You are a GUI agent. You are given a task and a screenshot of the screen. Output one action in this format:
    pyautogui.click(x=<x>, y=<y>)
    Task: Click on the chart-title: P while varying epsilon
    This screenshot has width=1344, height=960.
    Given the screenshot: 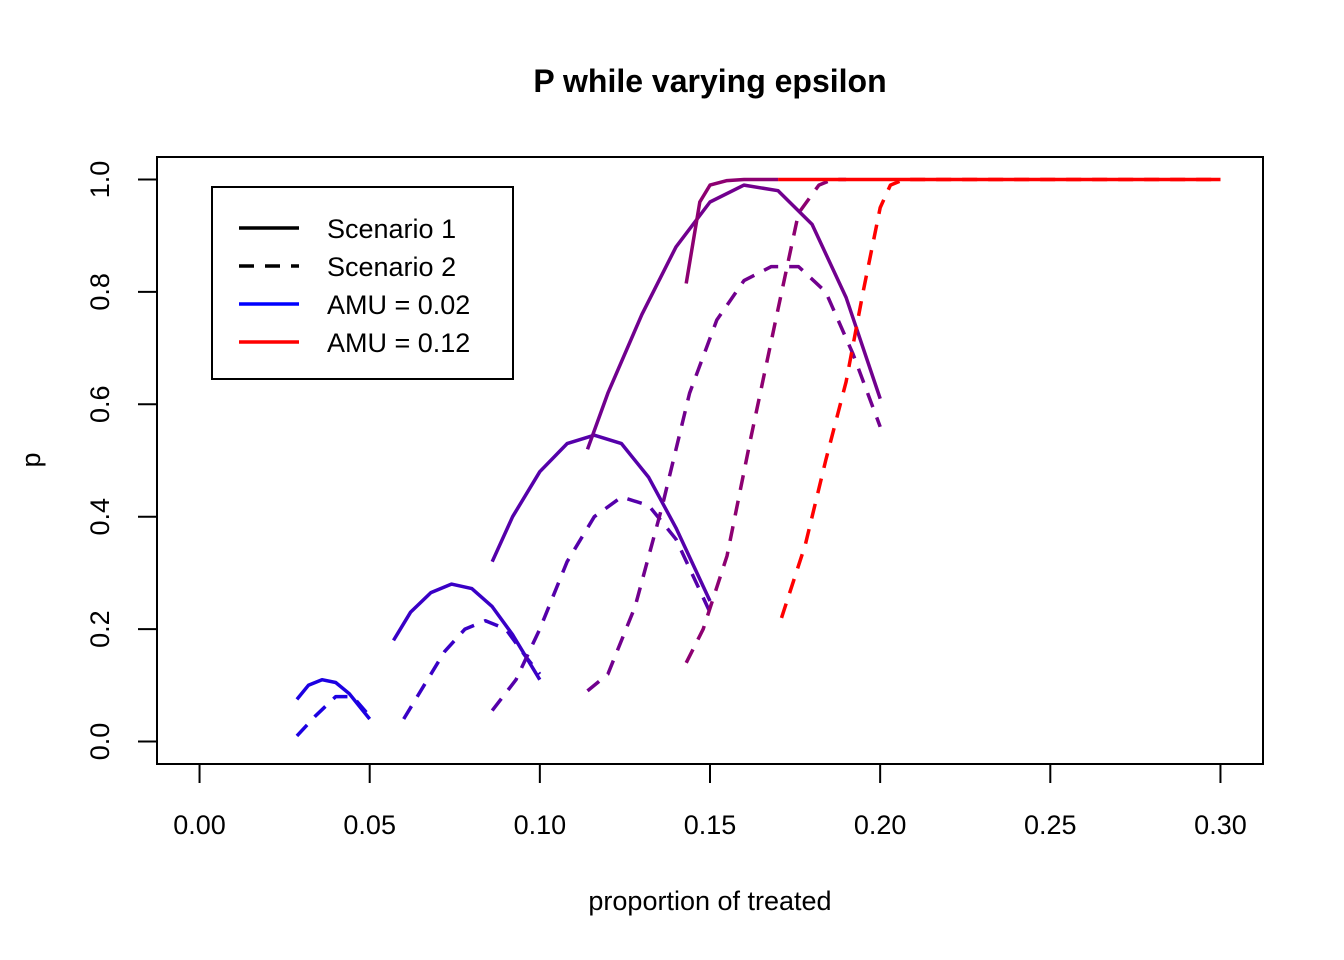 What is the action you would take?
    pyautogui.click(x=709, y=81)
    